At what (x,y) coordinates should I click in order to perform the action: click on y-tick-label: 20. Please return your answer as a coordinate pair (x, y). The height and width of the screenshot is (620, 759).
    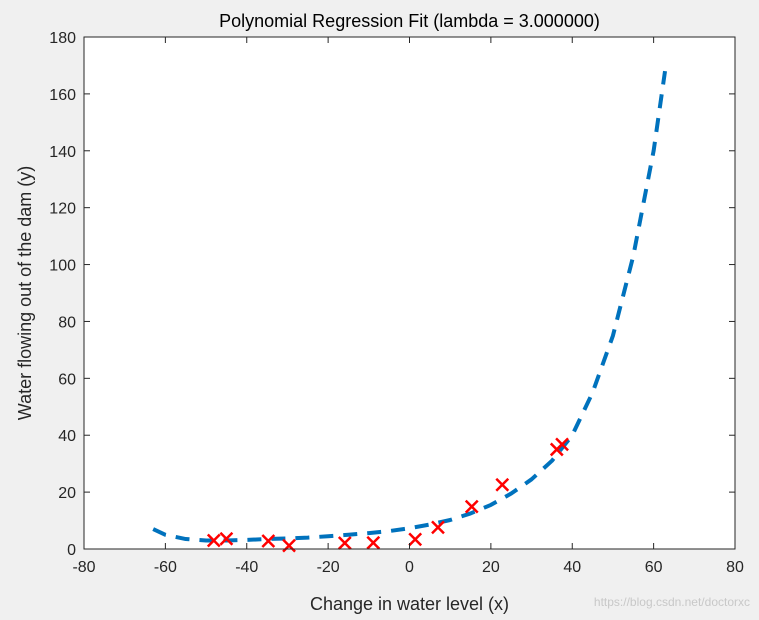
    Looking at the image, I should click on (67, 493).